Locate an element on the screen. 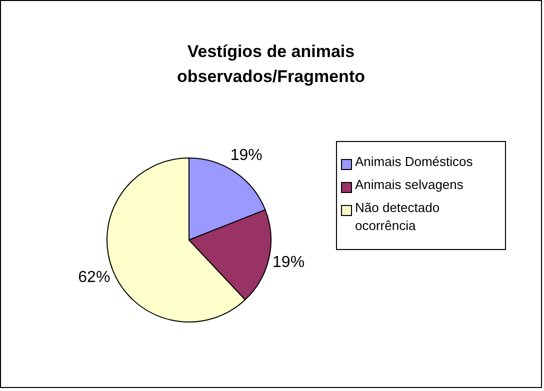 This screenshot has width=544, height=391. data-label: 62% is located at coordinates (94, 277).